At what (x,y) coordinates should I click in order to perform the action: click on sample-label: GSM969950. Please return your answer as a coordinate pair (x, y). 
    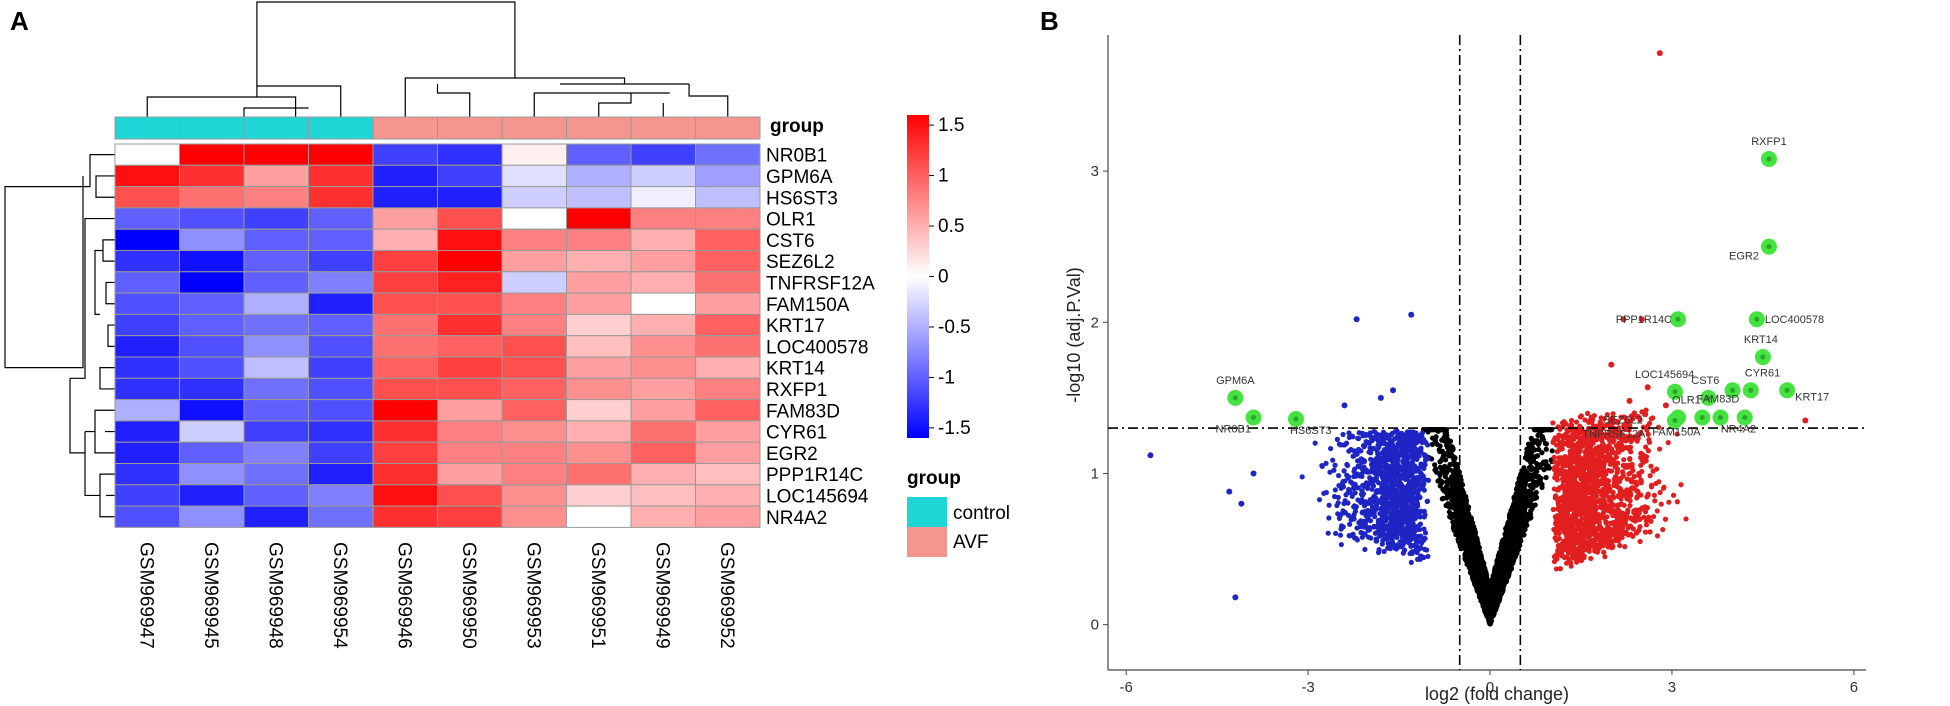
    Looking at the image, I should click on (468, 595).